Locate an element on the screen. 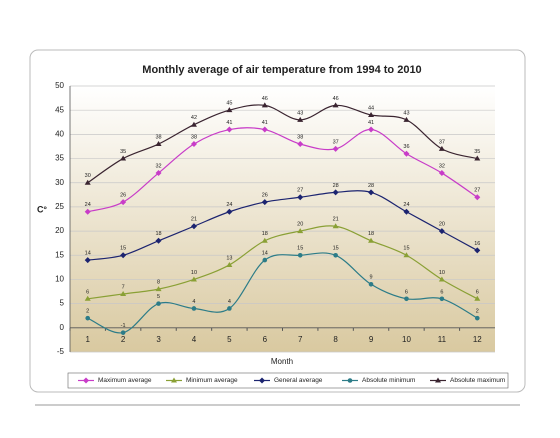 Image resolution: width=560 pixels, height=438 pixels. data-label: 20 is located at coordinates (300, 225).